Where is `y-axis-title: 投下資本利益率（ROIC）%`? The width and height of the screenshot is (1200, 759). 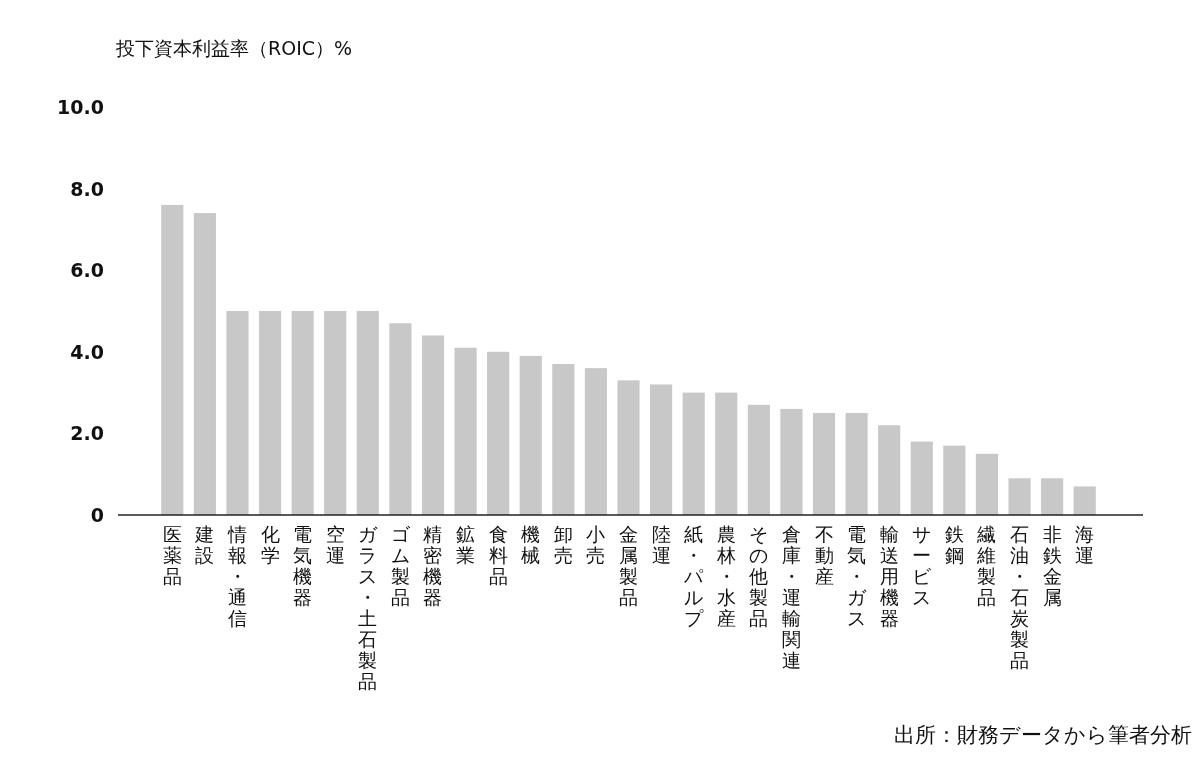 y-axis-title: 投下資本利益率（ROIC）% is located at coordinates (234, 48).